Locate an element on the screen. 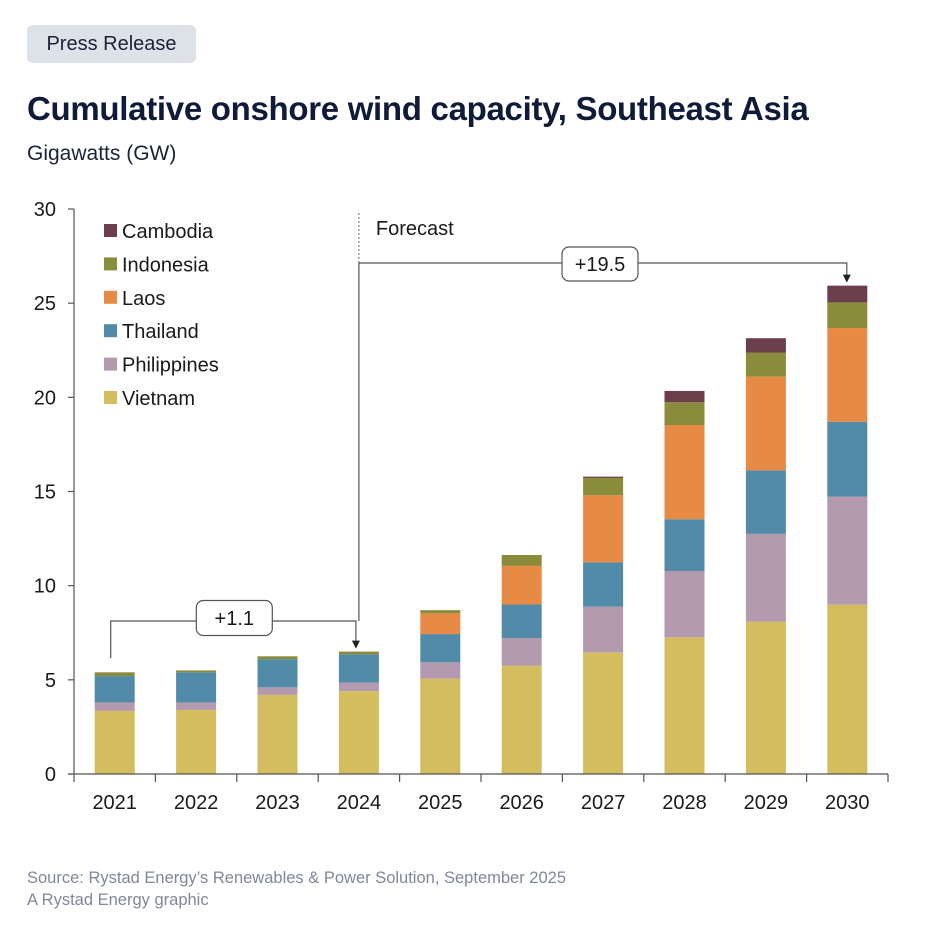 Image resolution: width=936 pixels, height=926 pixels. bar-segment-indonesia-2023 is located at coordinates (277, 658).